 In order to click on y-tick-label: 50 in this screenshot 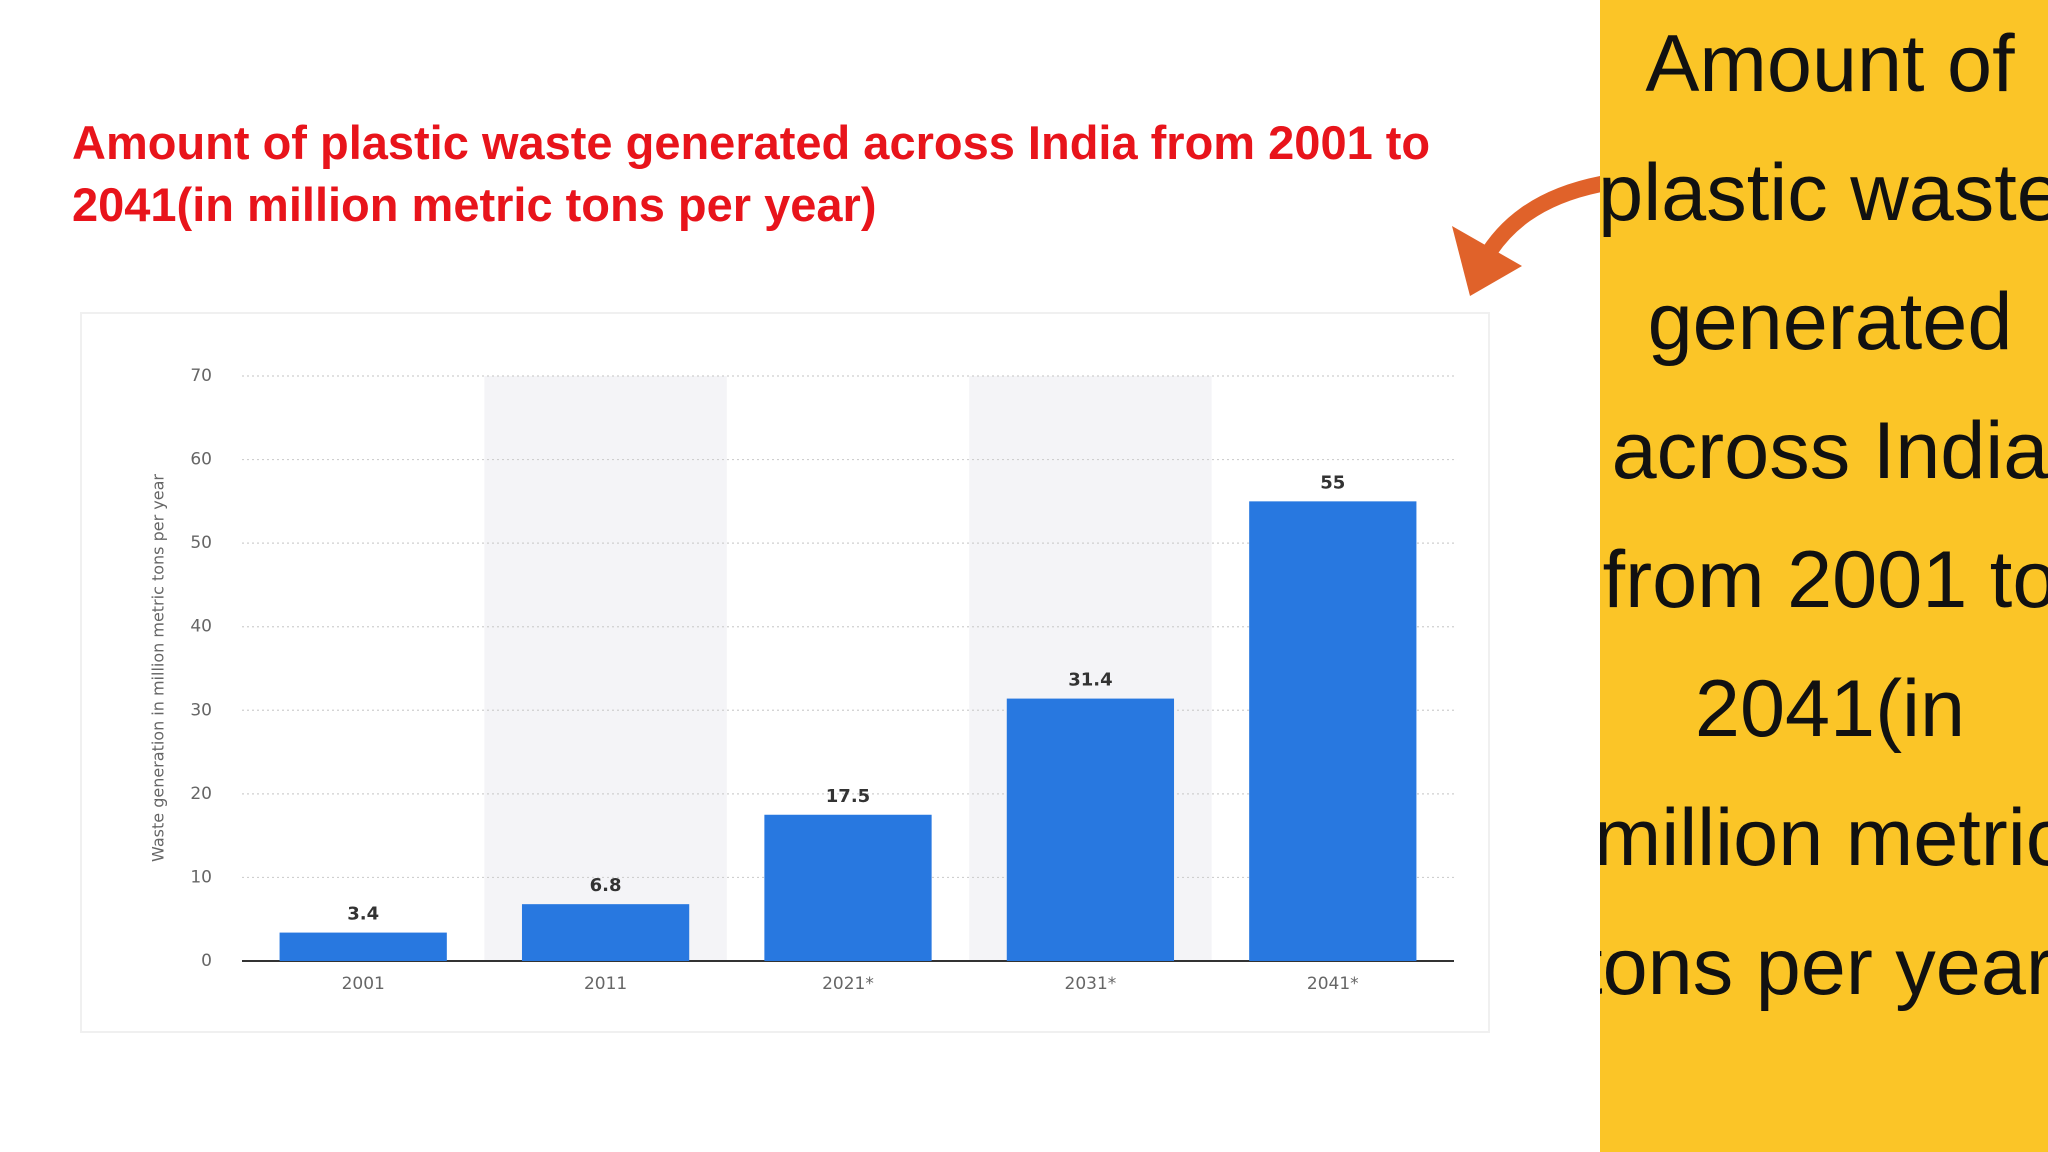, I will do `click(201, 543)`.